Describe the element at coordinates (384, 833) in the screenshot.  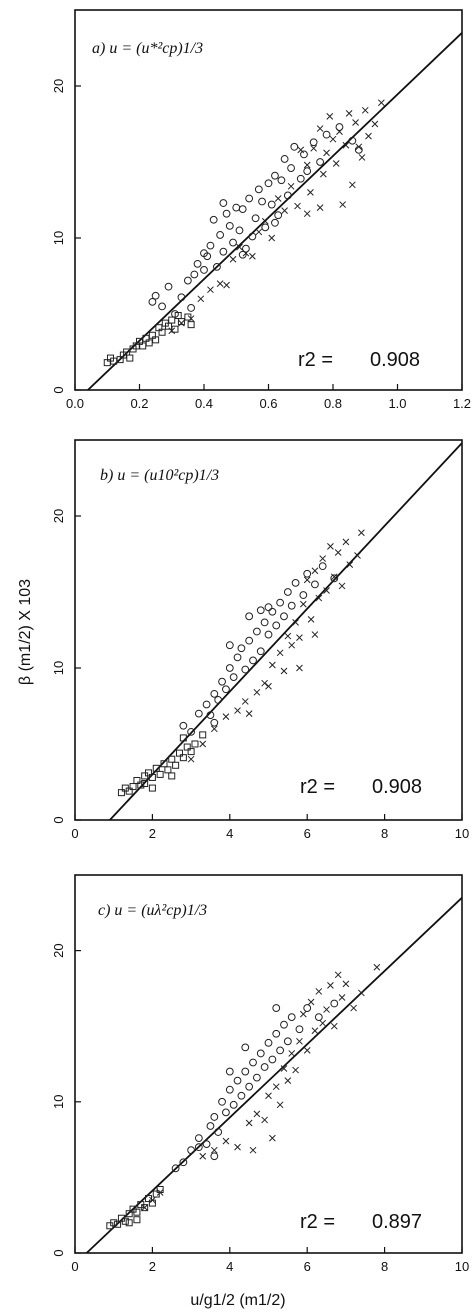
I see `panel-b-x-tick-label: 8` at that location.